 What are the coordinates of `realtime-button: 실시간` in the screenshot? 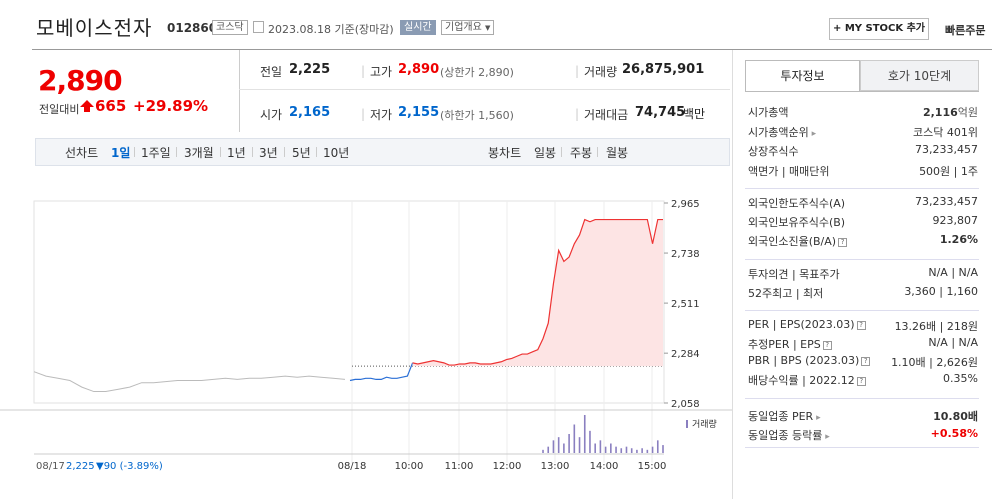 It's located at (418, 27).